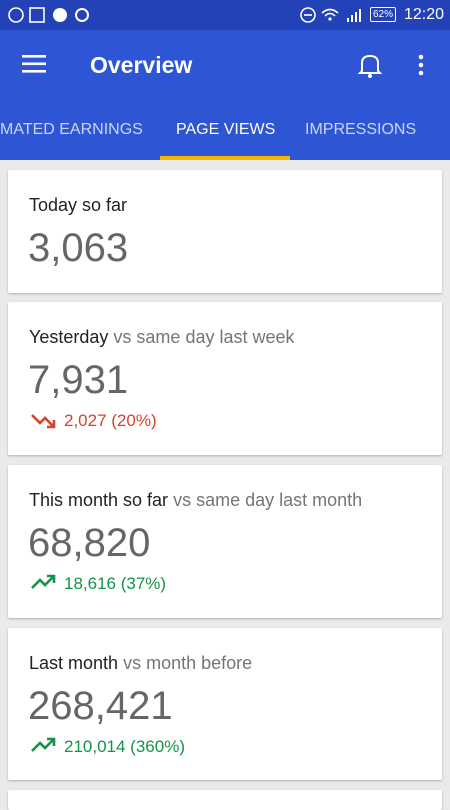 Image resolution: width=450 pixels, height=810 pixels. I want to click on card, so click(225, 800).